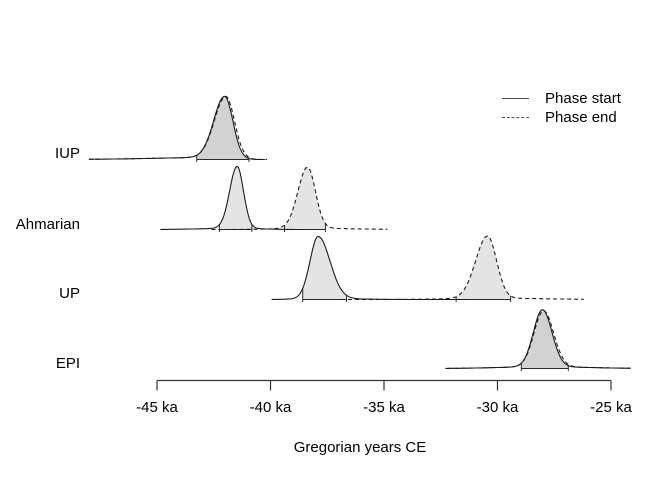  What do you see at coordinates (611, 407) in the screenshot?
I see `x-tick-label-25: -25 ka` at bounding box center [611, 407].